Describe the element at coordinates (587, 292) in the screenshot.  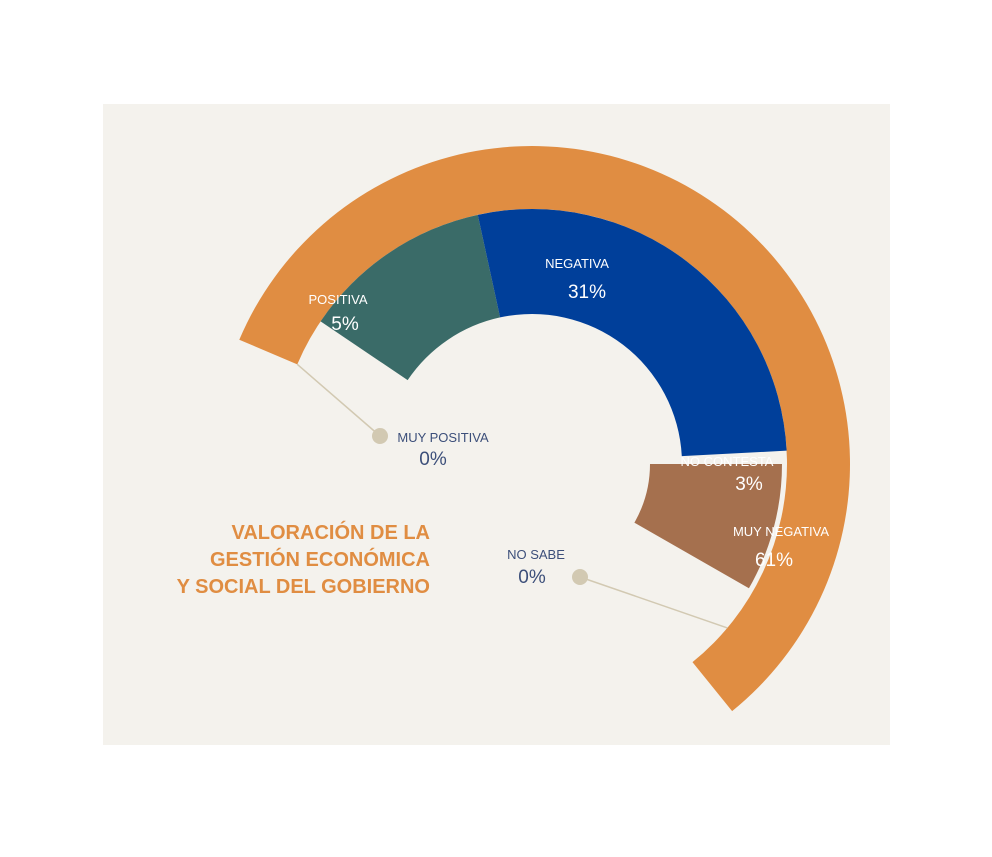
I see `label-negativa-value: 31%` at that location.